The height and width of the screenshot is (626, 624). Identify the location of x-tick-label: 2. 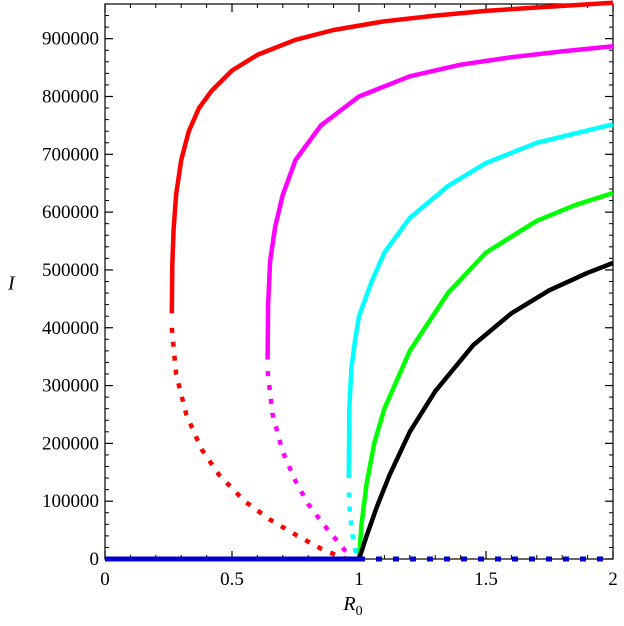
(613, 579).